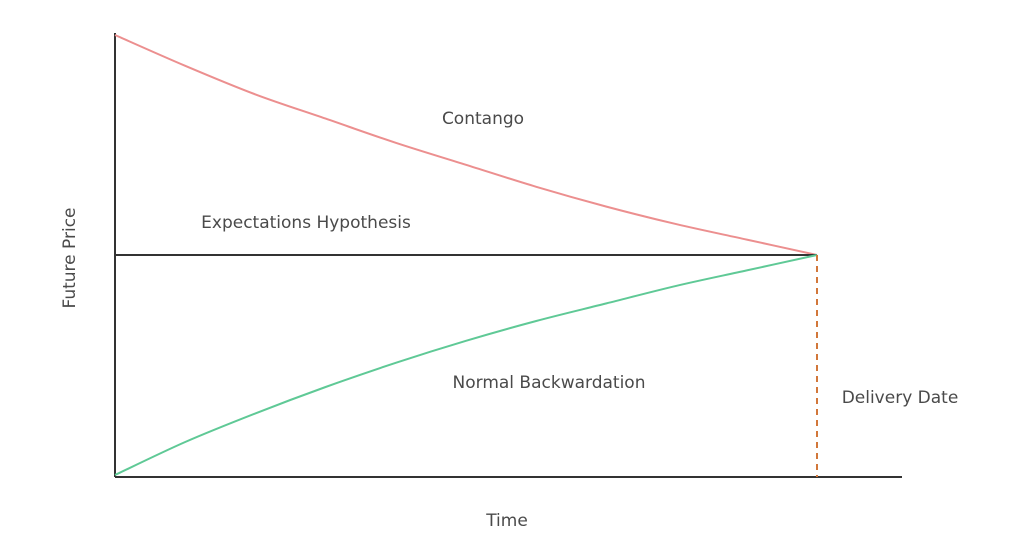 The width and height of the screenshot is (1010, 560). I want to click on series-label-contango: Contango, so click(483, 119).